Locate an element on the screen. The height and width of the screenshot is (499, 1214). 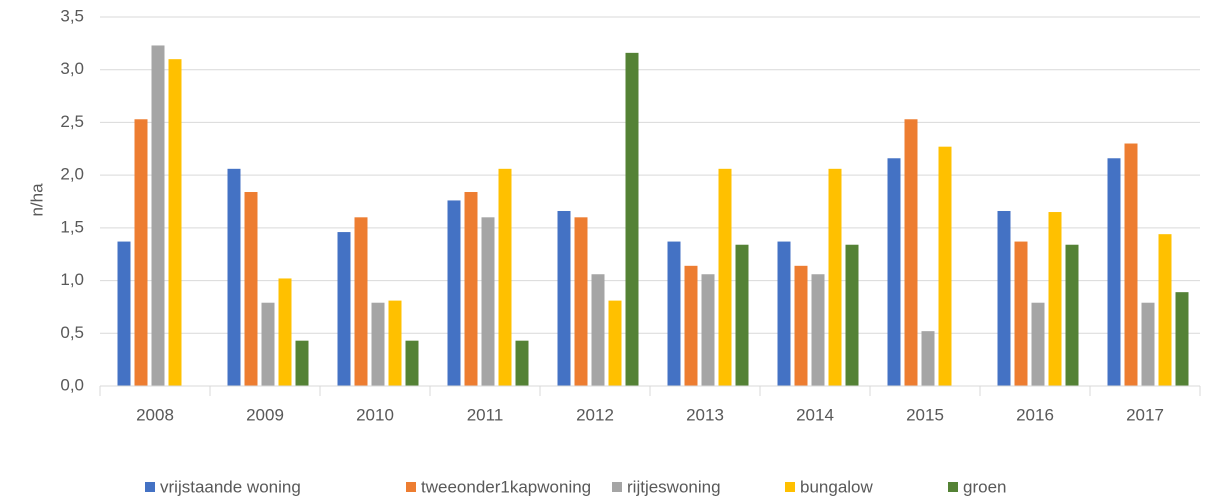
y-tick-label: 2,0 is located at coordinates (72, 174).